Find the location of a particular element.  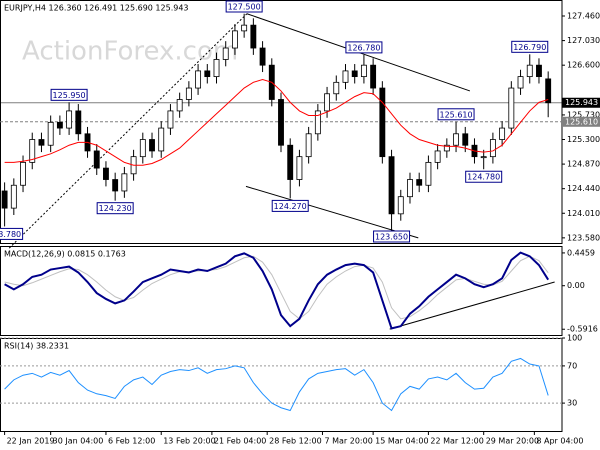

level-label: 125.610 is located at coordinates (581, 121).